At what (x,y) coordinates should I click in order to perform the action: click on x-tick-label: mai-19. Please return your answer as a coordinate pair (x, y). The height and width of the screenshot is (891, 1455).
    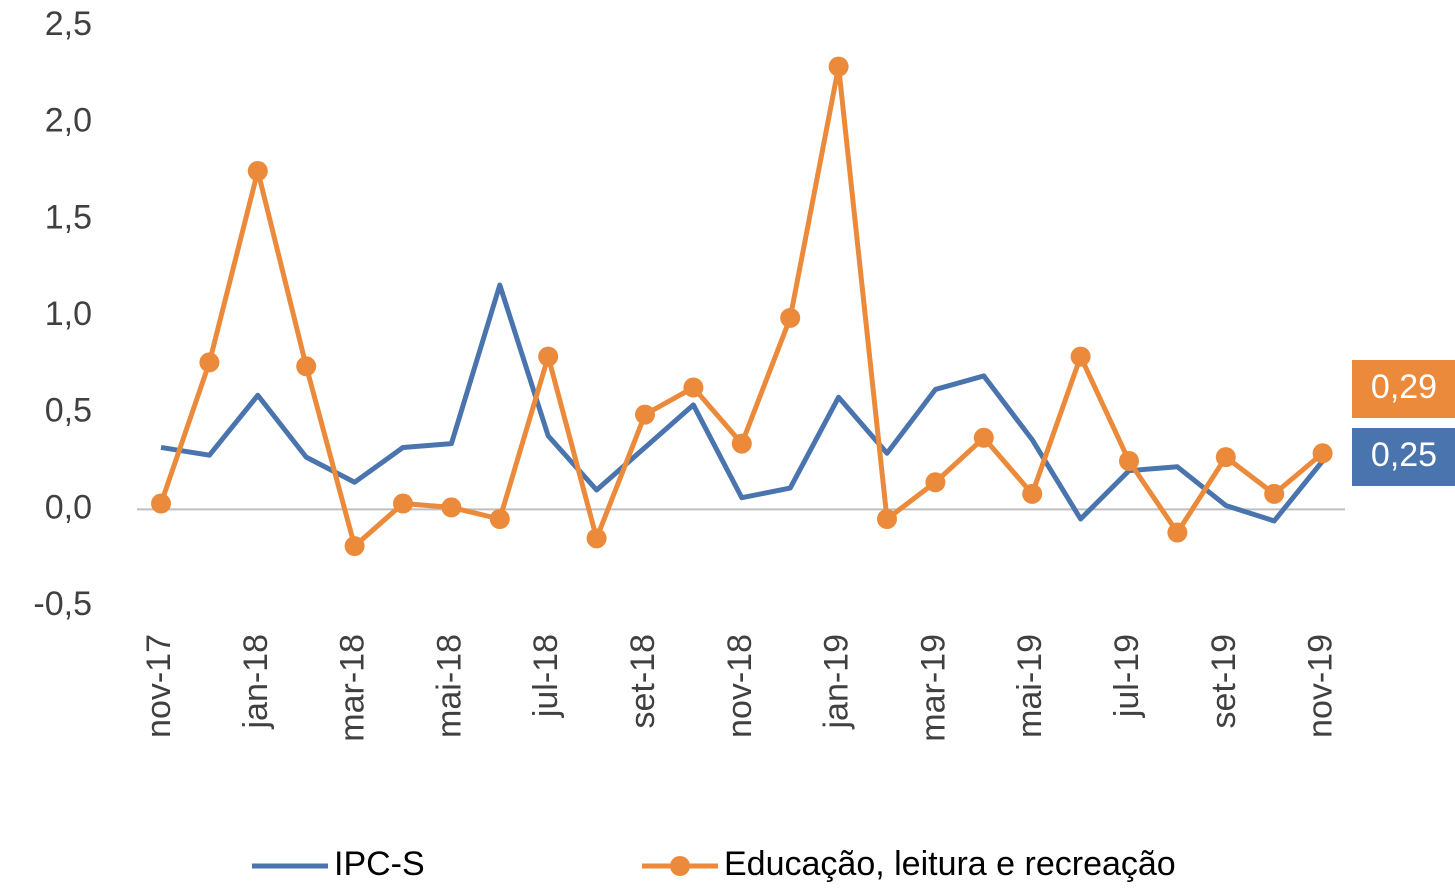
    Looking at the image, I should click on (1030, 686).